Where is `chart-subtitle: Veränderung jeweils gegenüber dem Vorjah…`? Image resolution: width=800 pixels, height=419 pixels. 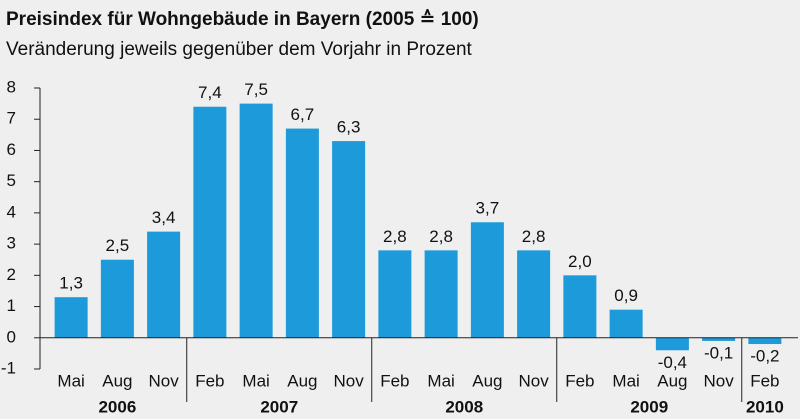 chart-subtitle: Veränderung jeweils gegenüber dem Vorjah… is located at coordinates (239, 49).